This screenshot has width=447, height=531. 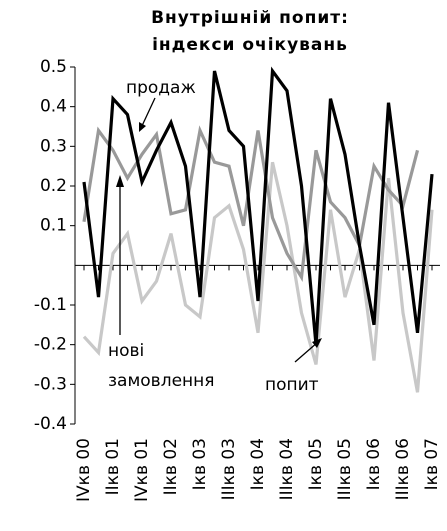 I want to click on y-tick-label: -0.4, so click(x=50, y=424).